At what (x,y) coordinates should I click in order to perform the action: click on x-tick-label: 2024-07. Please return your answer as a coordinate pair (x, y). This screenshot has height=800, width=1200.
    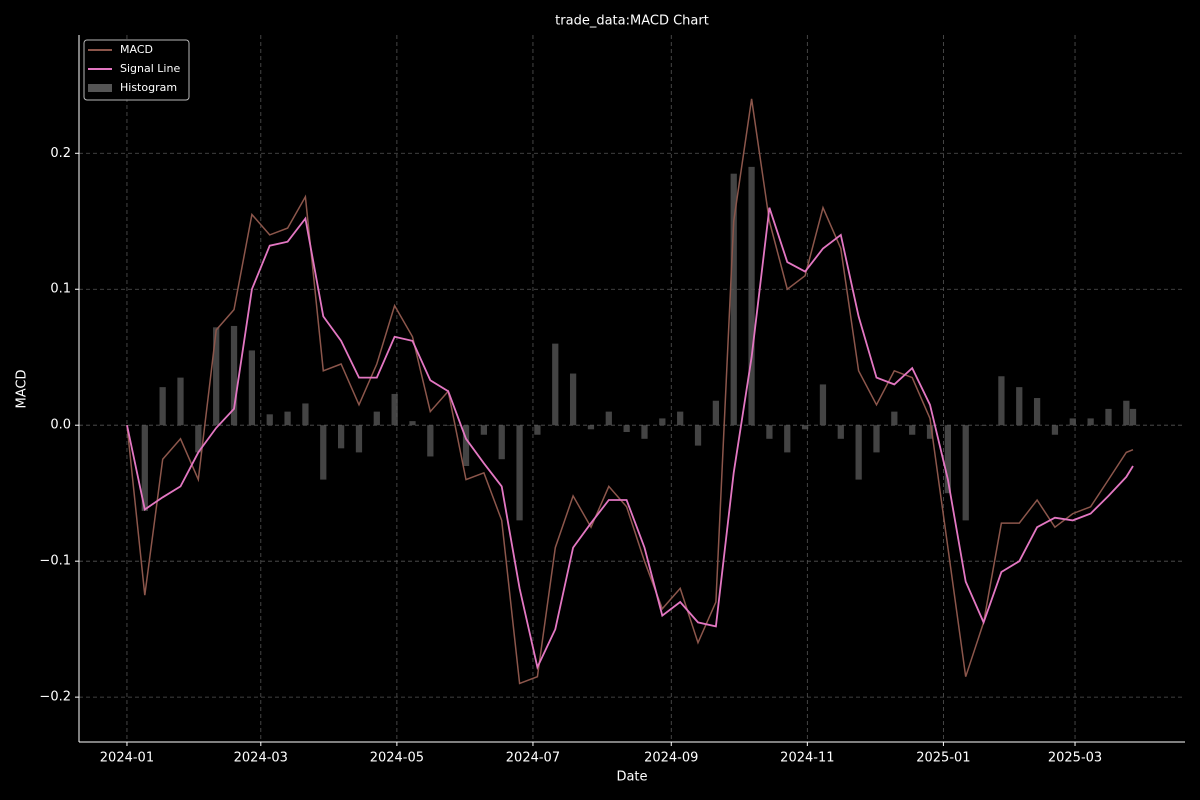
    Looking at the image, I should click on (533, 758).